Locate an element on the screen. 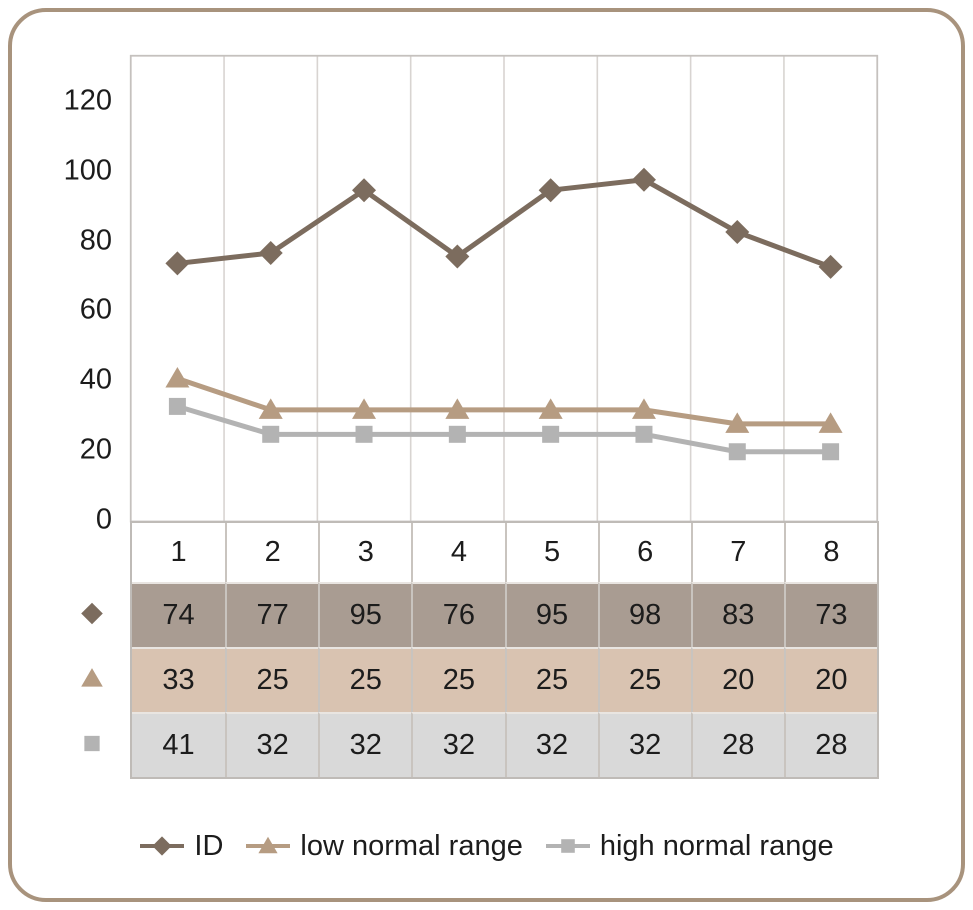  chart-legend: ID low normal range high normal range is located at coordinates (486, 846).